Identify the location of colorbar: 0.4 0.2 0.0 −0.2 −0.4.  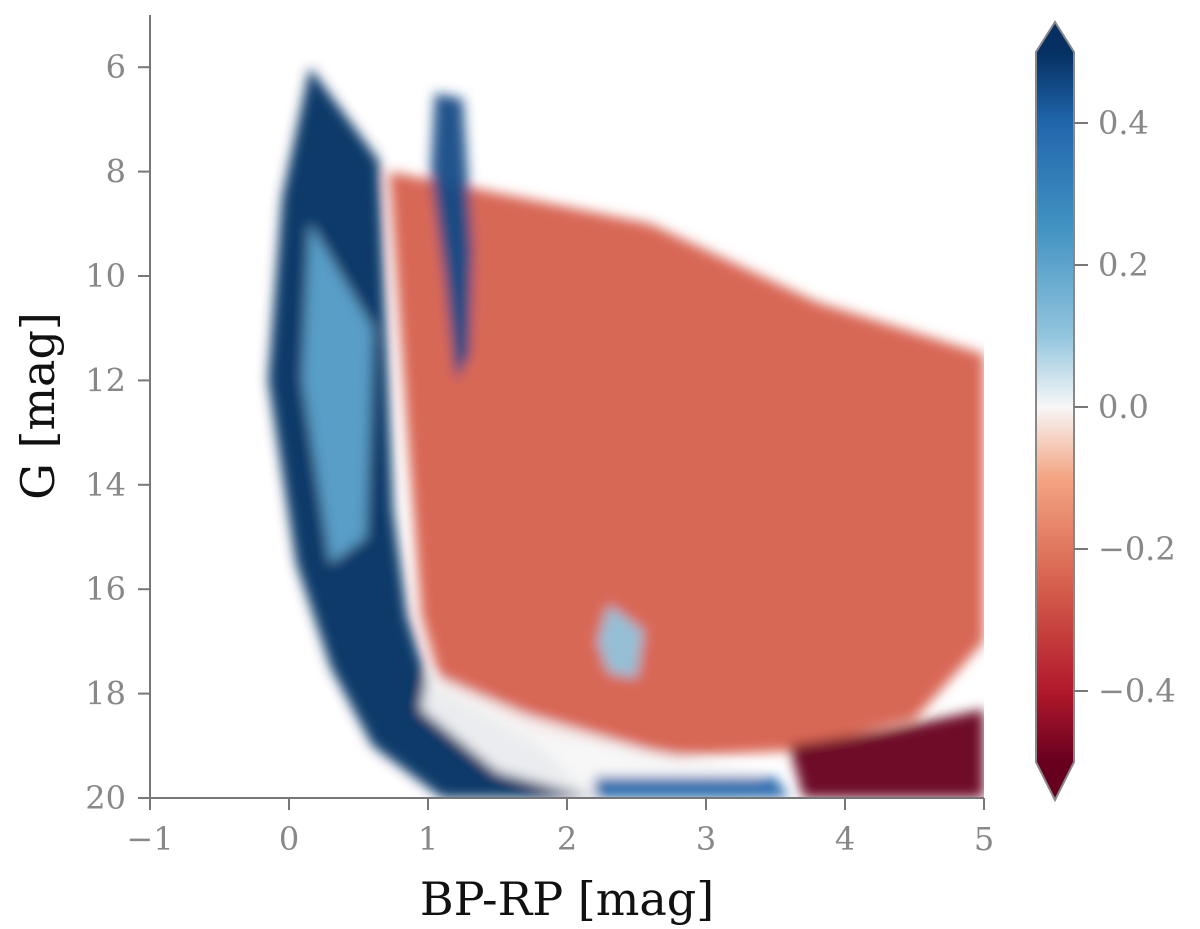
(1105, 411).